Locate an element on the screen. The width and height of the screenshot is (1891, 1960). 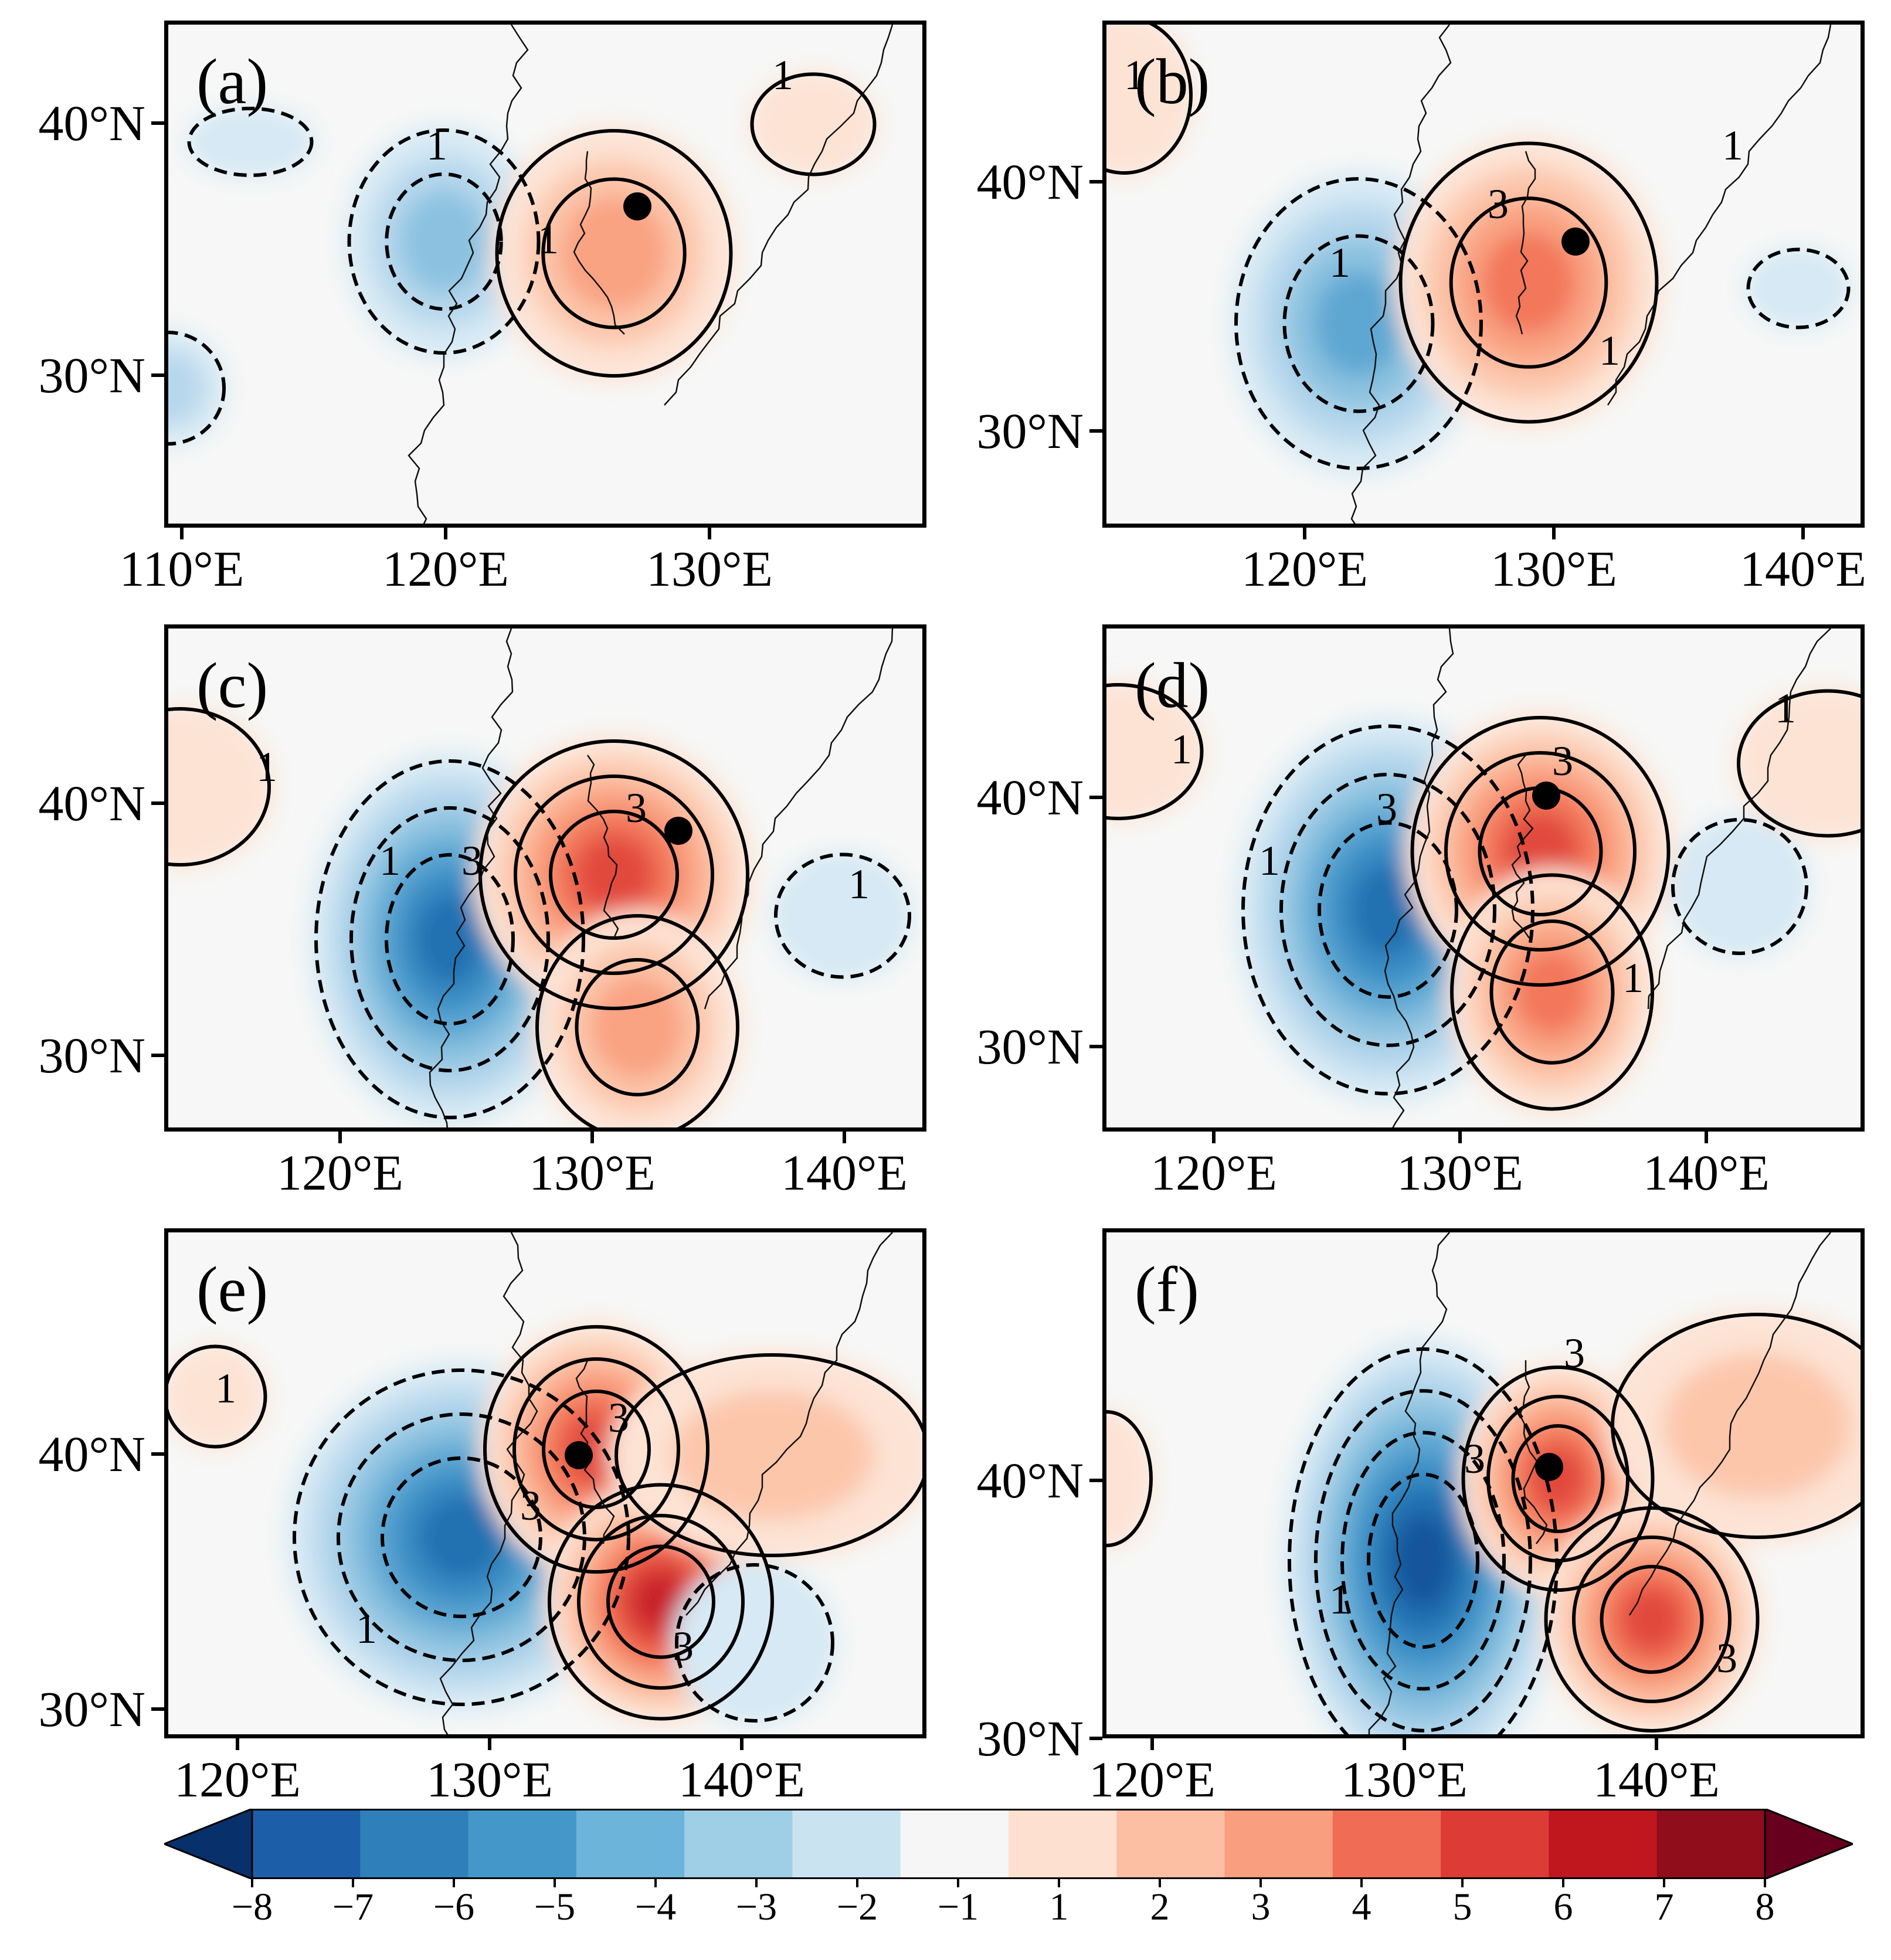
longitude-tick-label: 140°E is located at coordinates (1706, 1172).